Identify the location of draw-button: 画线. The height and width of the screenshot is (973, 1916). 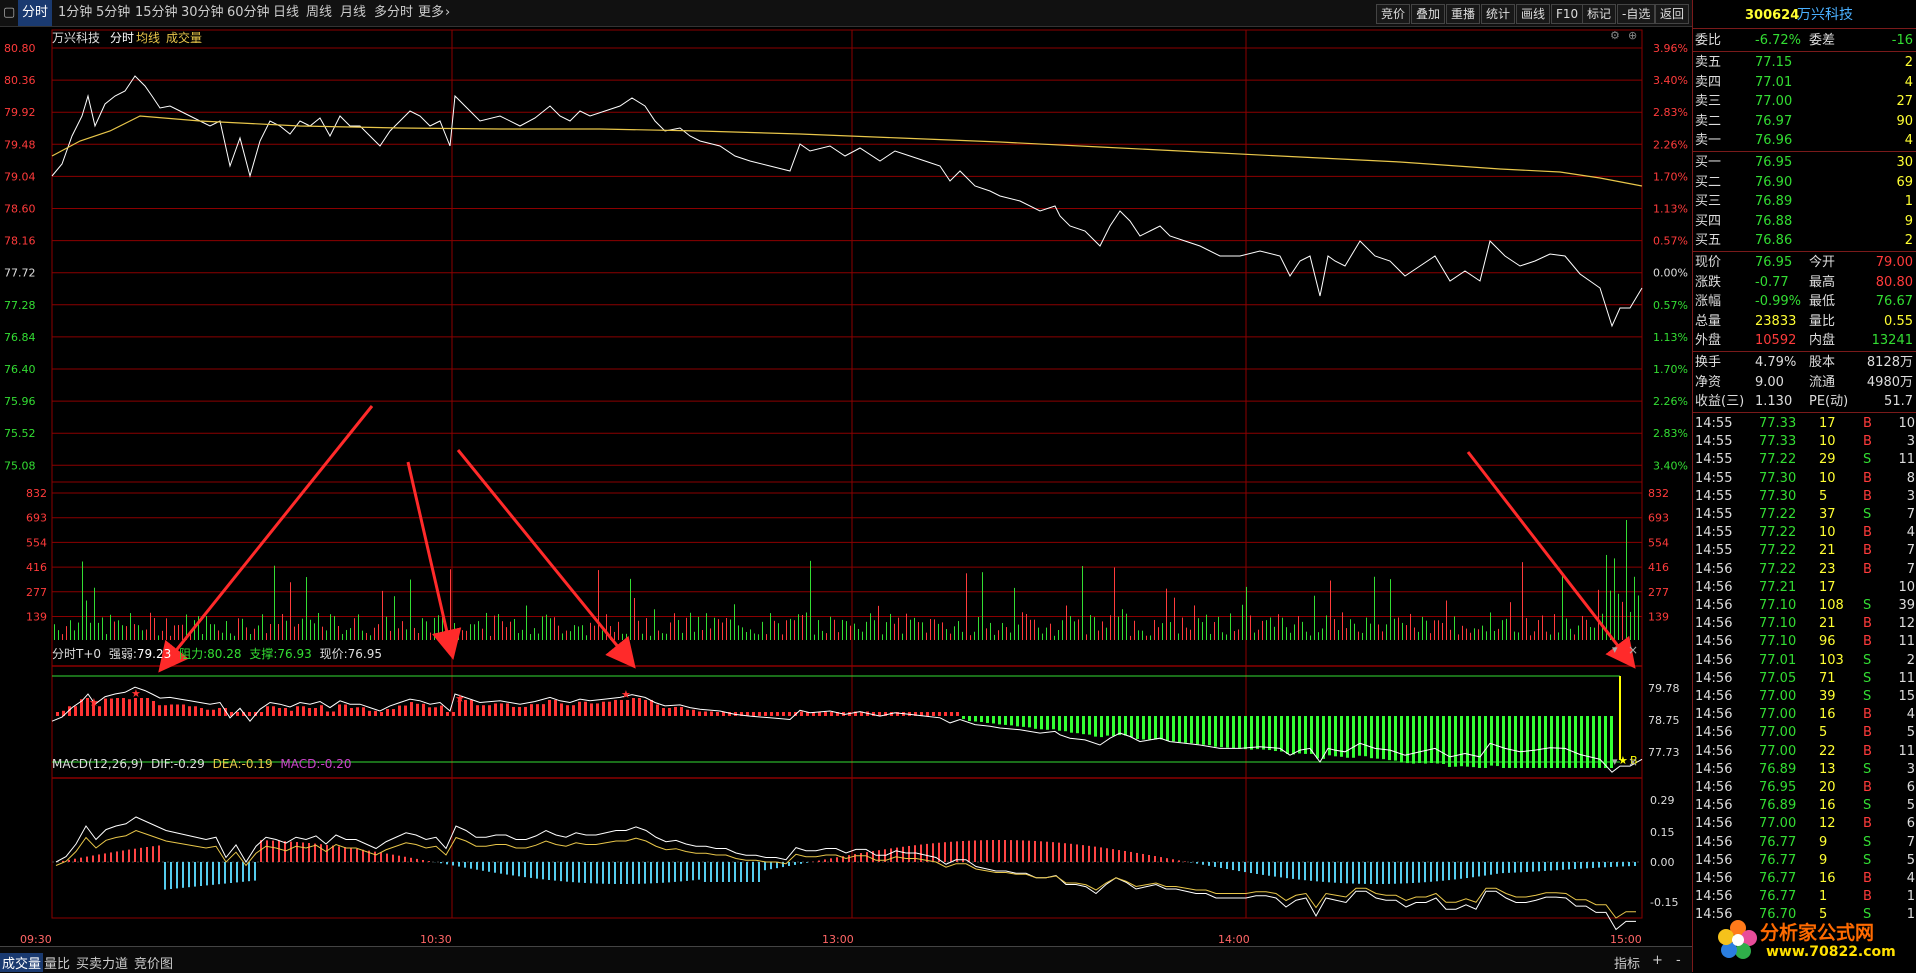
(1533, 14).